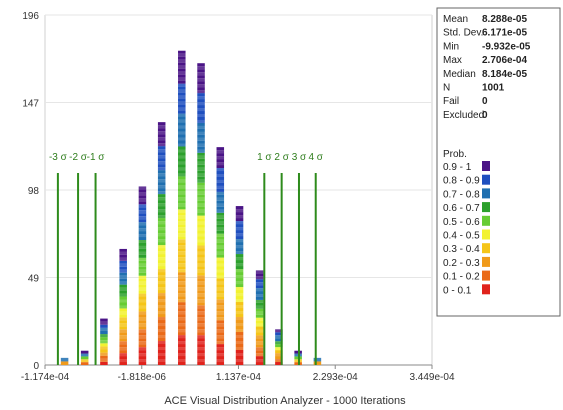  What do you see at coordinates (461, 263) in the screenshot?
I see `legend-label: 0.2 - 0.3` at bounding box center [461, 263].